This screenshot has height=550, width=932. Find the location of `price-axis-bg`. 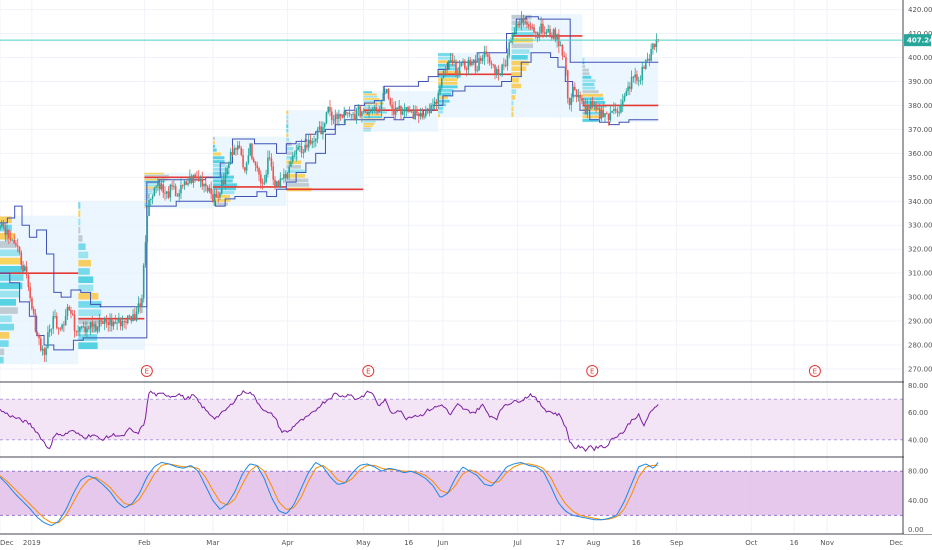

price-axis-bg is located at coordinates (918, 267).